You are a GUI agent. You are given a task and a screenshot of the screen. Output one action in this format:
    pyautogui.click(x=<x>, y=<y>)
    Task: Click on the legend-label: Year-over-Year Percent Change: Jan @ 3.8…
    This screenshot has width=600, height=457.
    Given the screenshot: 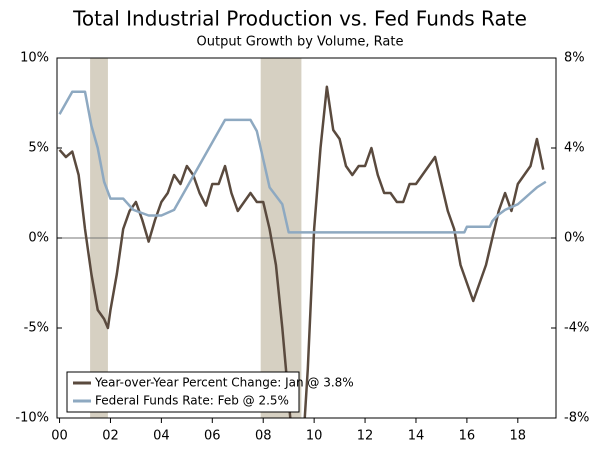 What is the action you would take?
    pyautogui.click(x=224, y=383)
    